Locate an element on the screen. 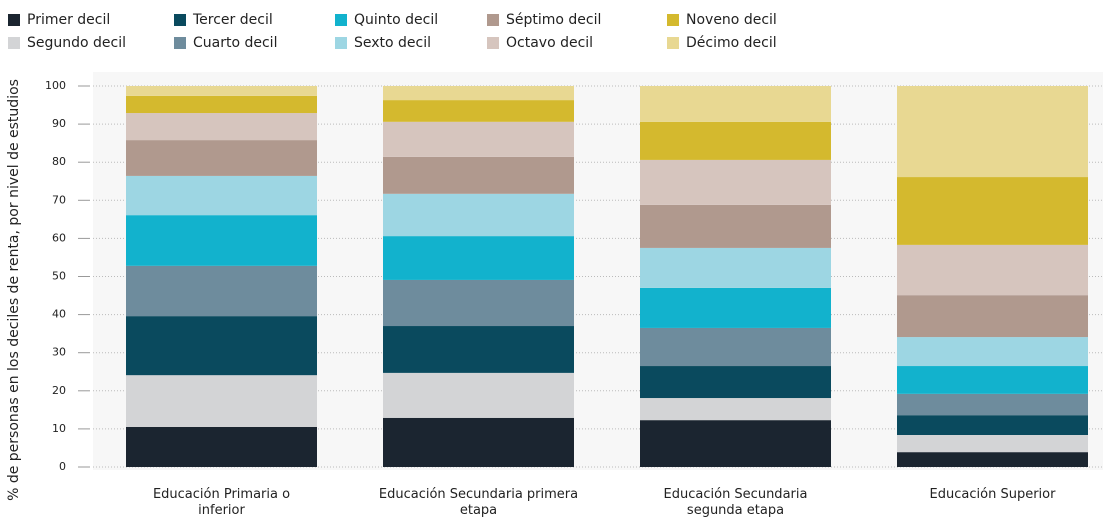 The width and height of the screenshot is (1103, 523). y-tick-label: 50 is located at coordinates (59, 276).